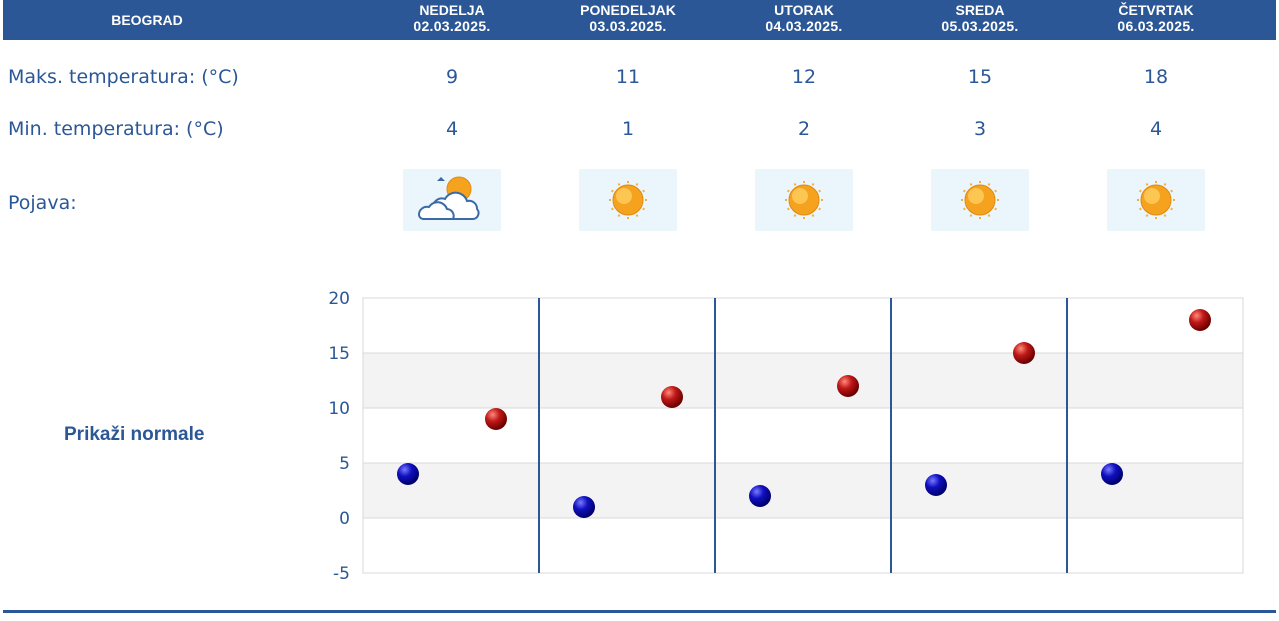 The image size is (1279, 621). Describe the element at coordinates (804, 10) in the screenshot. I see `day-name: UTORAK` at that location.